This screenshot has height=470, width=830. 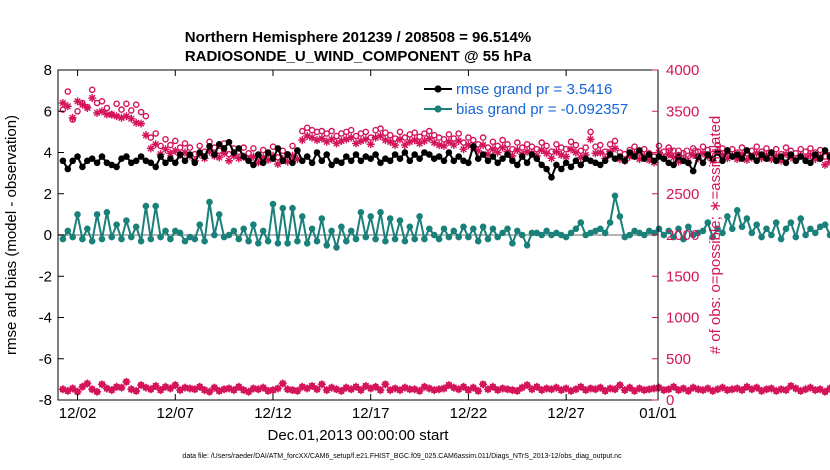 What do you see at coordinates (444, 386) in the screenshot?
I see `series-assimilated-rejected` at bounding box center [444, 386].